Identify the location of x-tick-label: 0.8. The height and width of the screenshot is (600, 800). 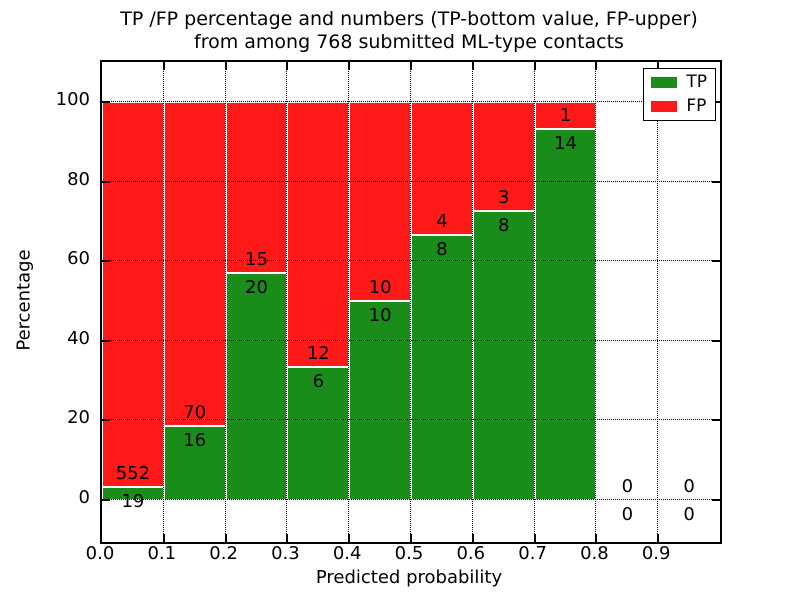
(594, 553).